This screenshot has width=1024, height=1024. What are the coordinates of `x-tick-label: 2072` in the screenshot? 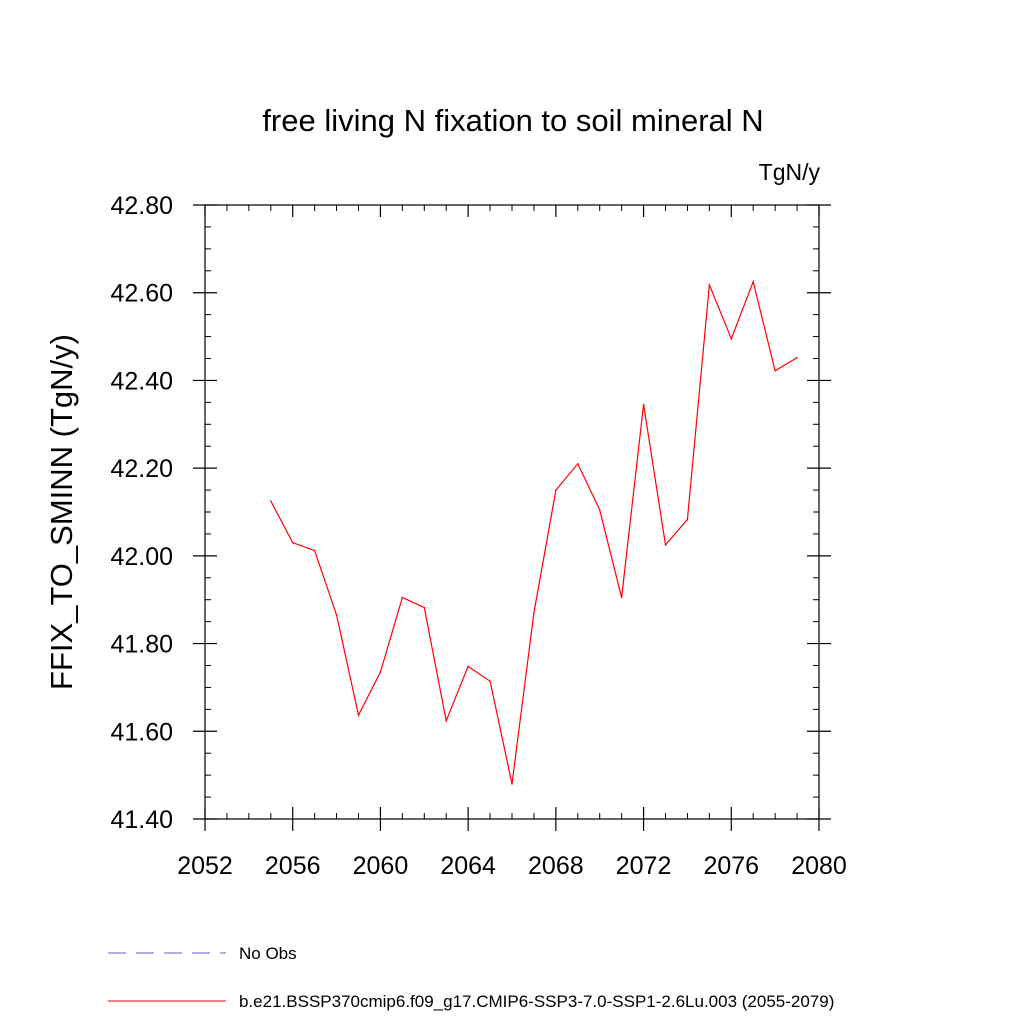 It's located at (644, 866).